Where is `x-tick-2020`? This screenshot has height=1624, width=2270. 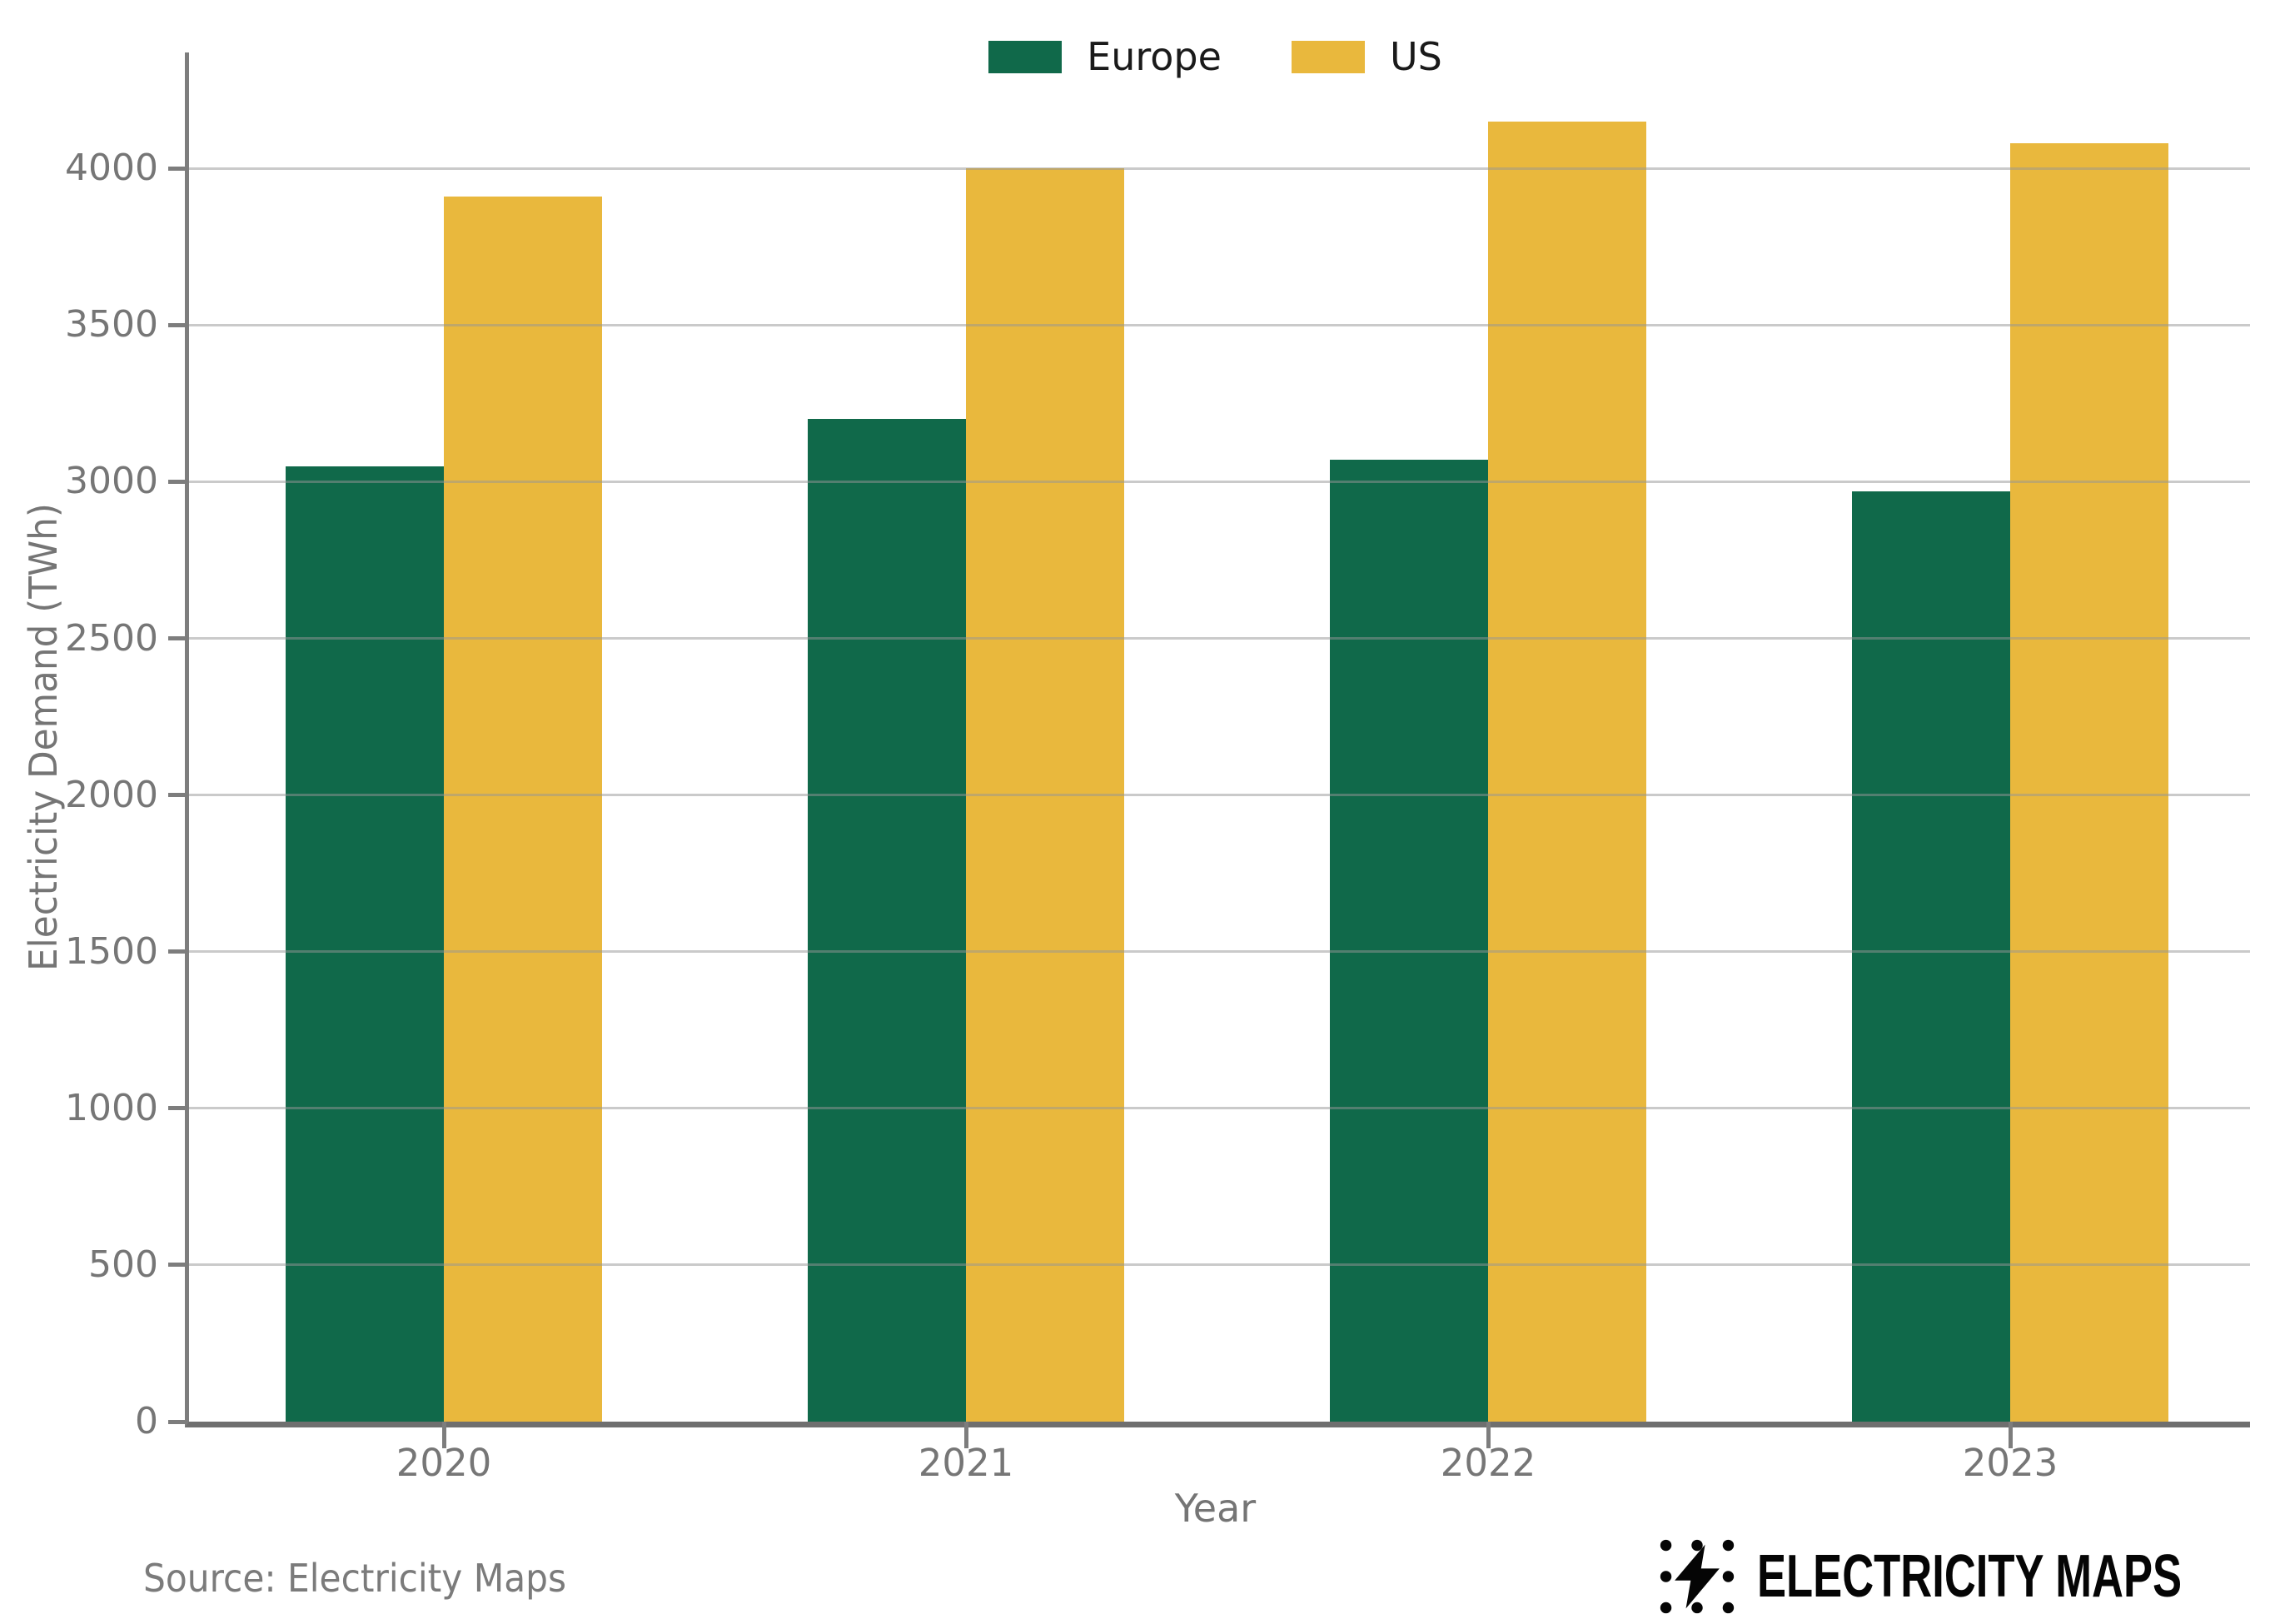
x-tick-2020 is located at coordinates (443, 1435).